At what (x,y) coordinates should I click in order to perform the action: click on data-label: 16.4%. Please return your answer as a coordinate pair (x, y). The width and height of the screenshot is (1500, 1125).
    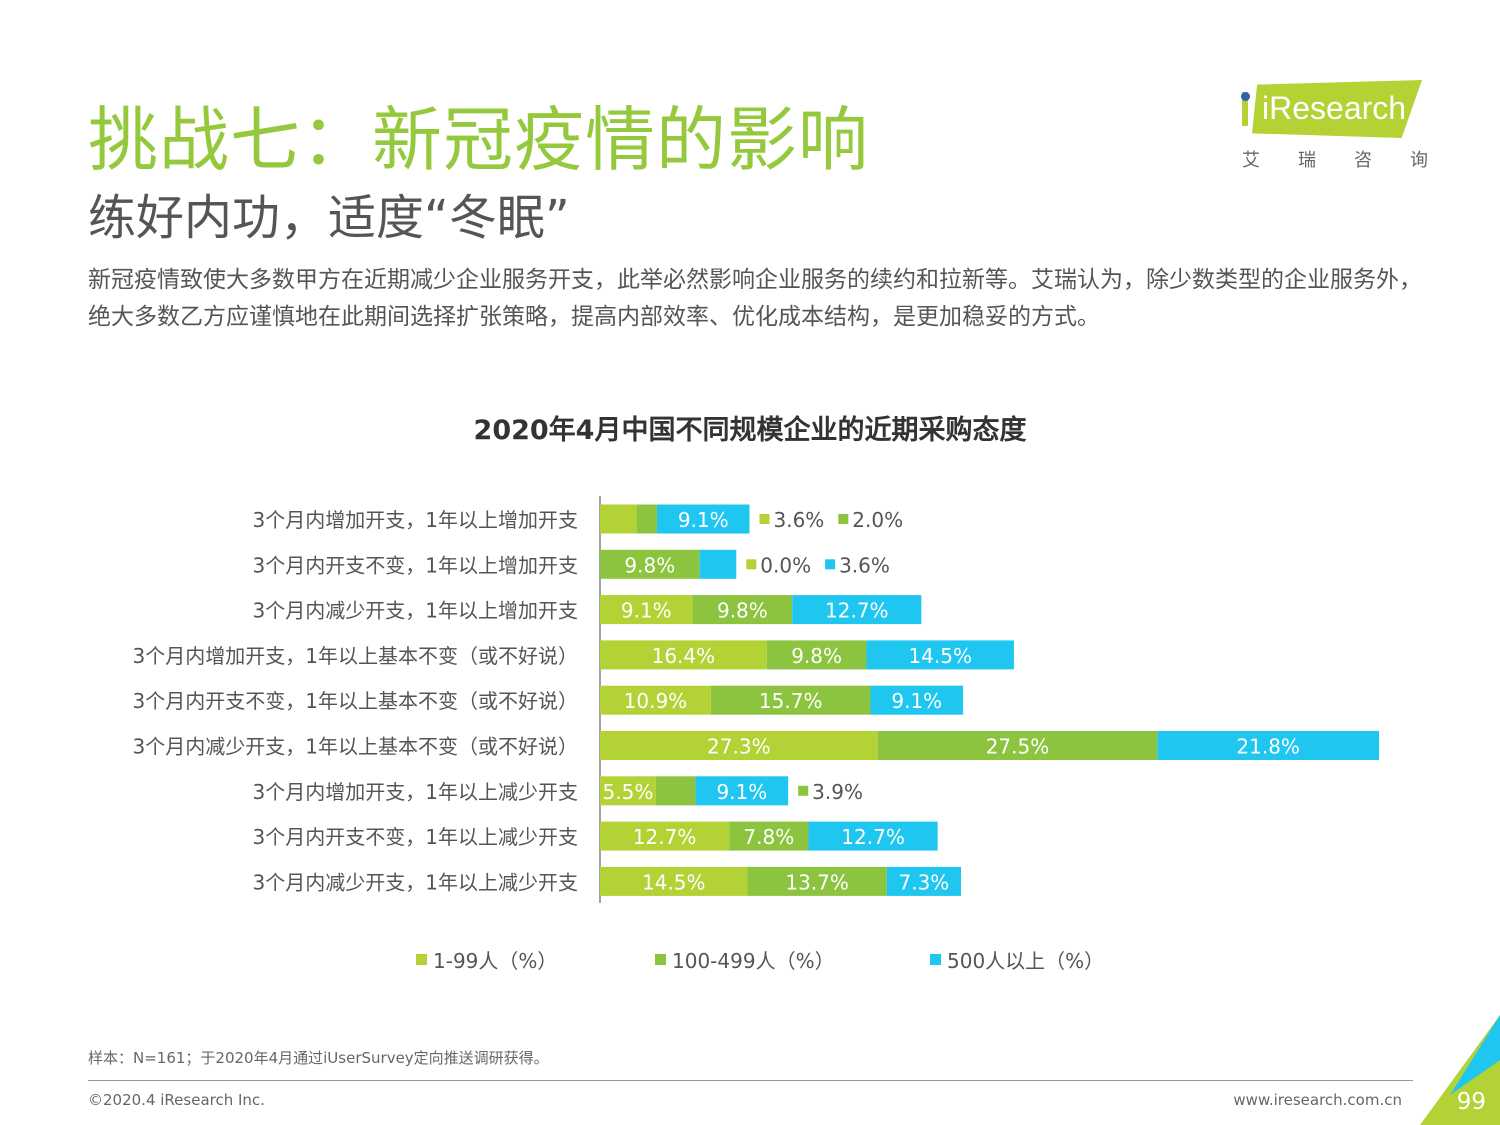
    Looking at the image, I should click on (684, 656).